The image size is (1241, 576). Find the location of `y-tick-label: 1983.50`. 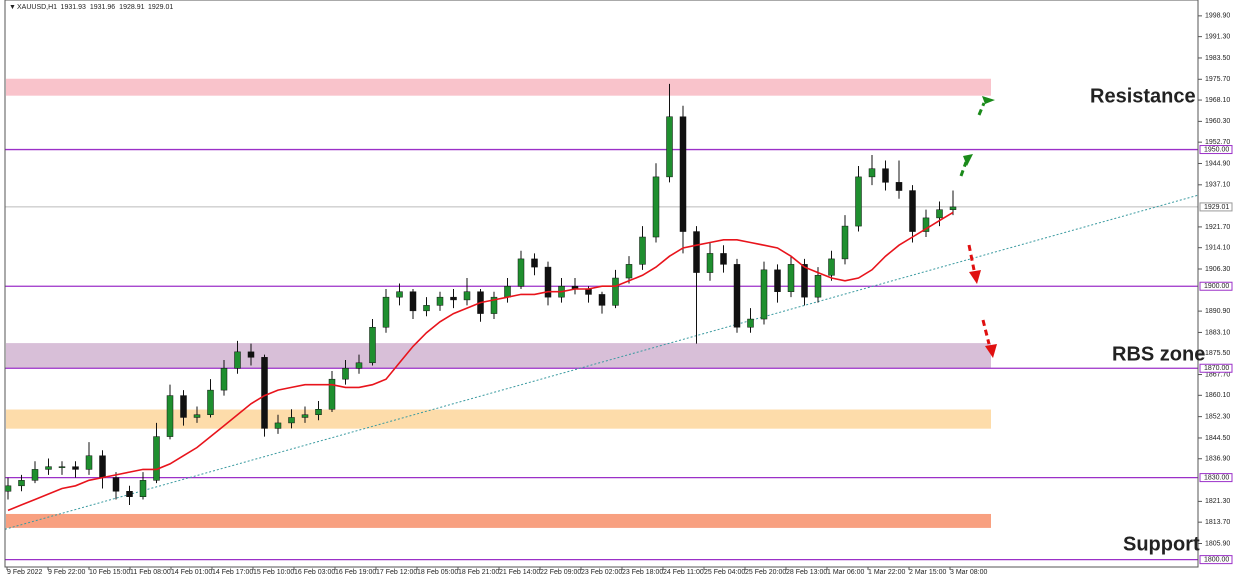

y-tick-label: 1983.50 is located at coordinates (1217, 58).